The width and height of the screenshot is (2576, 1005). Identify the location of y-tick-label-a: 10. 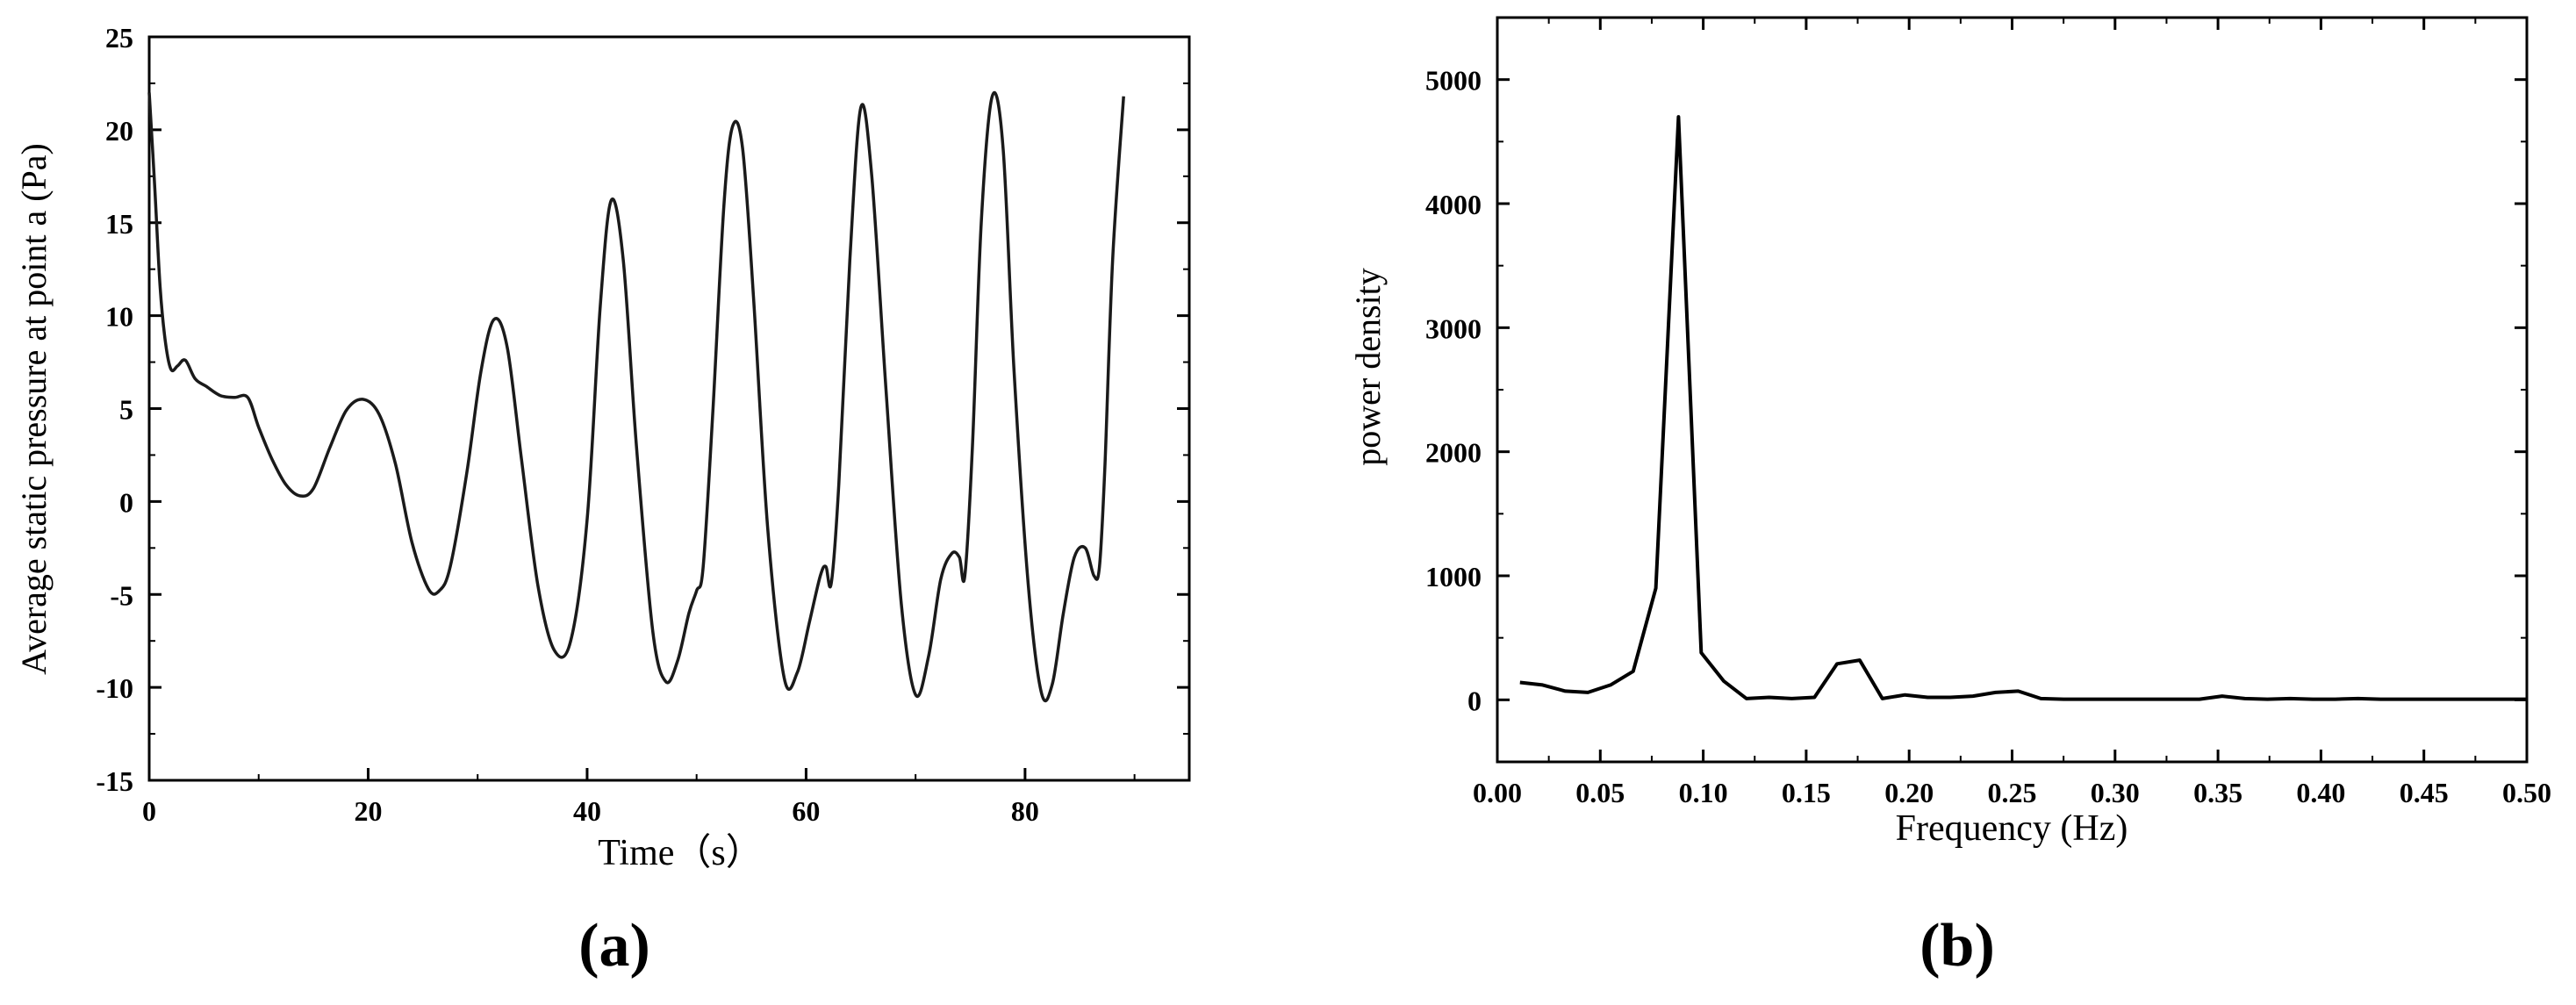
(119, 317).